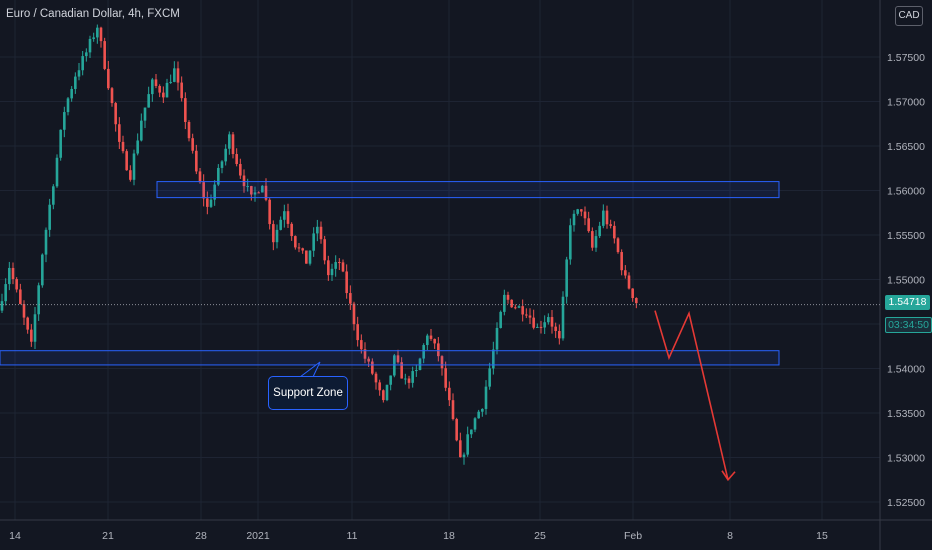 The height and width of the screenshot is (550, 932). I want to click on x-tick-label: 2021, so click(258, 536).